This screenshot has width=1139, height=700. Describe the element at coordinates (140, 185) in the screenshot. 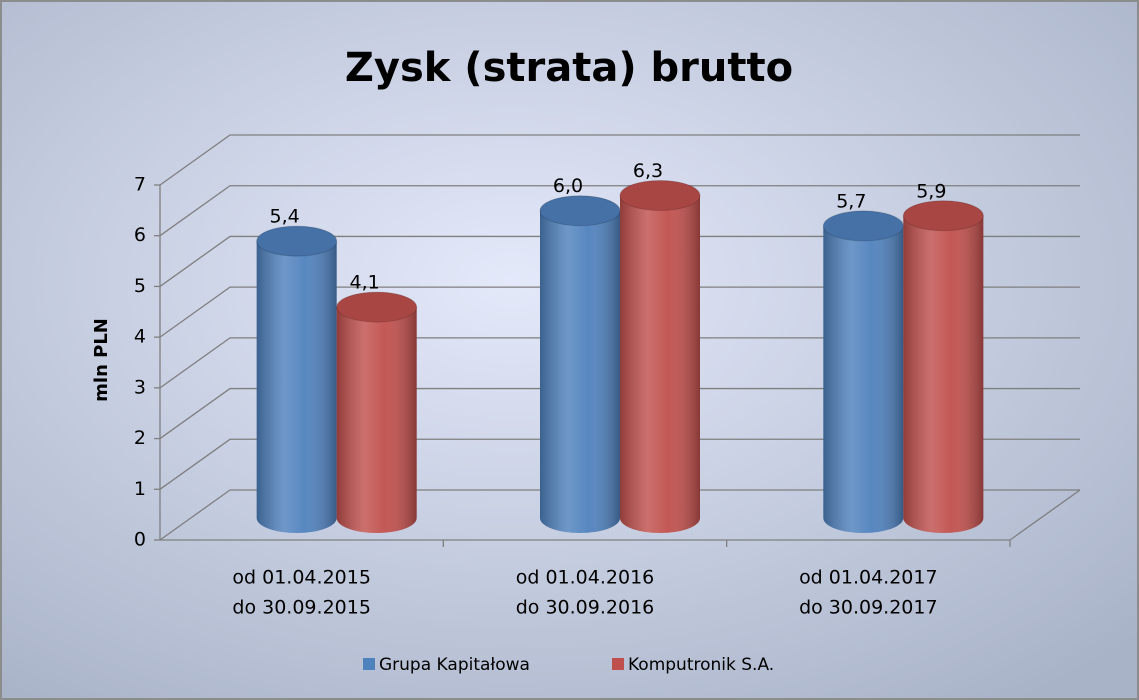

I see `y-tick-label: 7` at that location.